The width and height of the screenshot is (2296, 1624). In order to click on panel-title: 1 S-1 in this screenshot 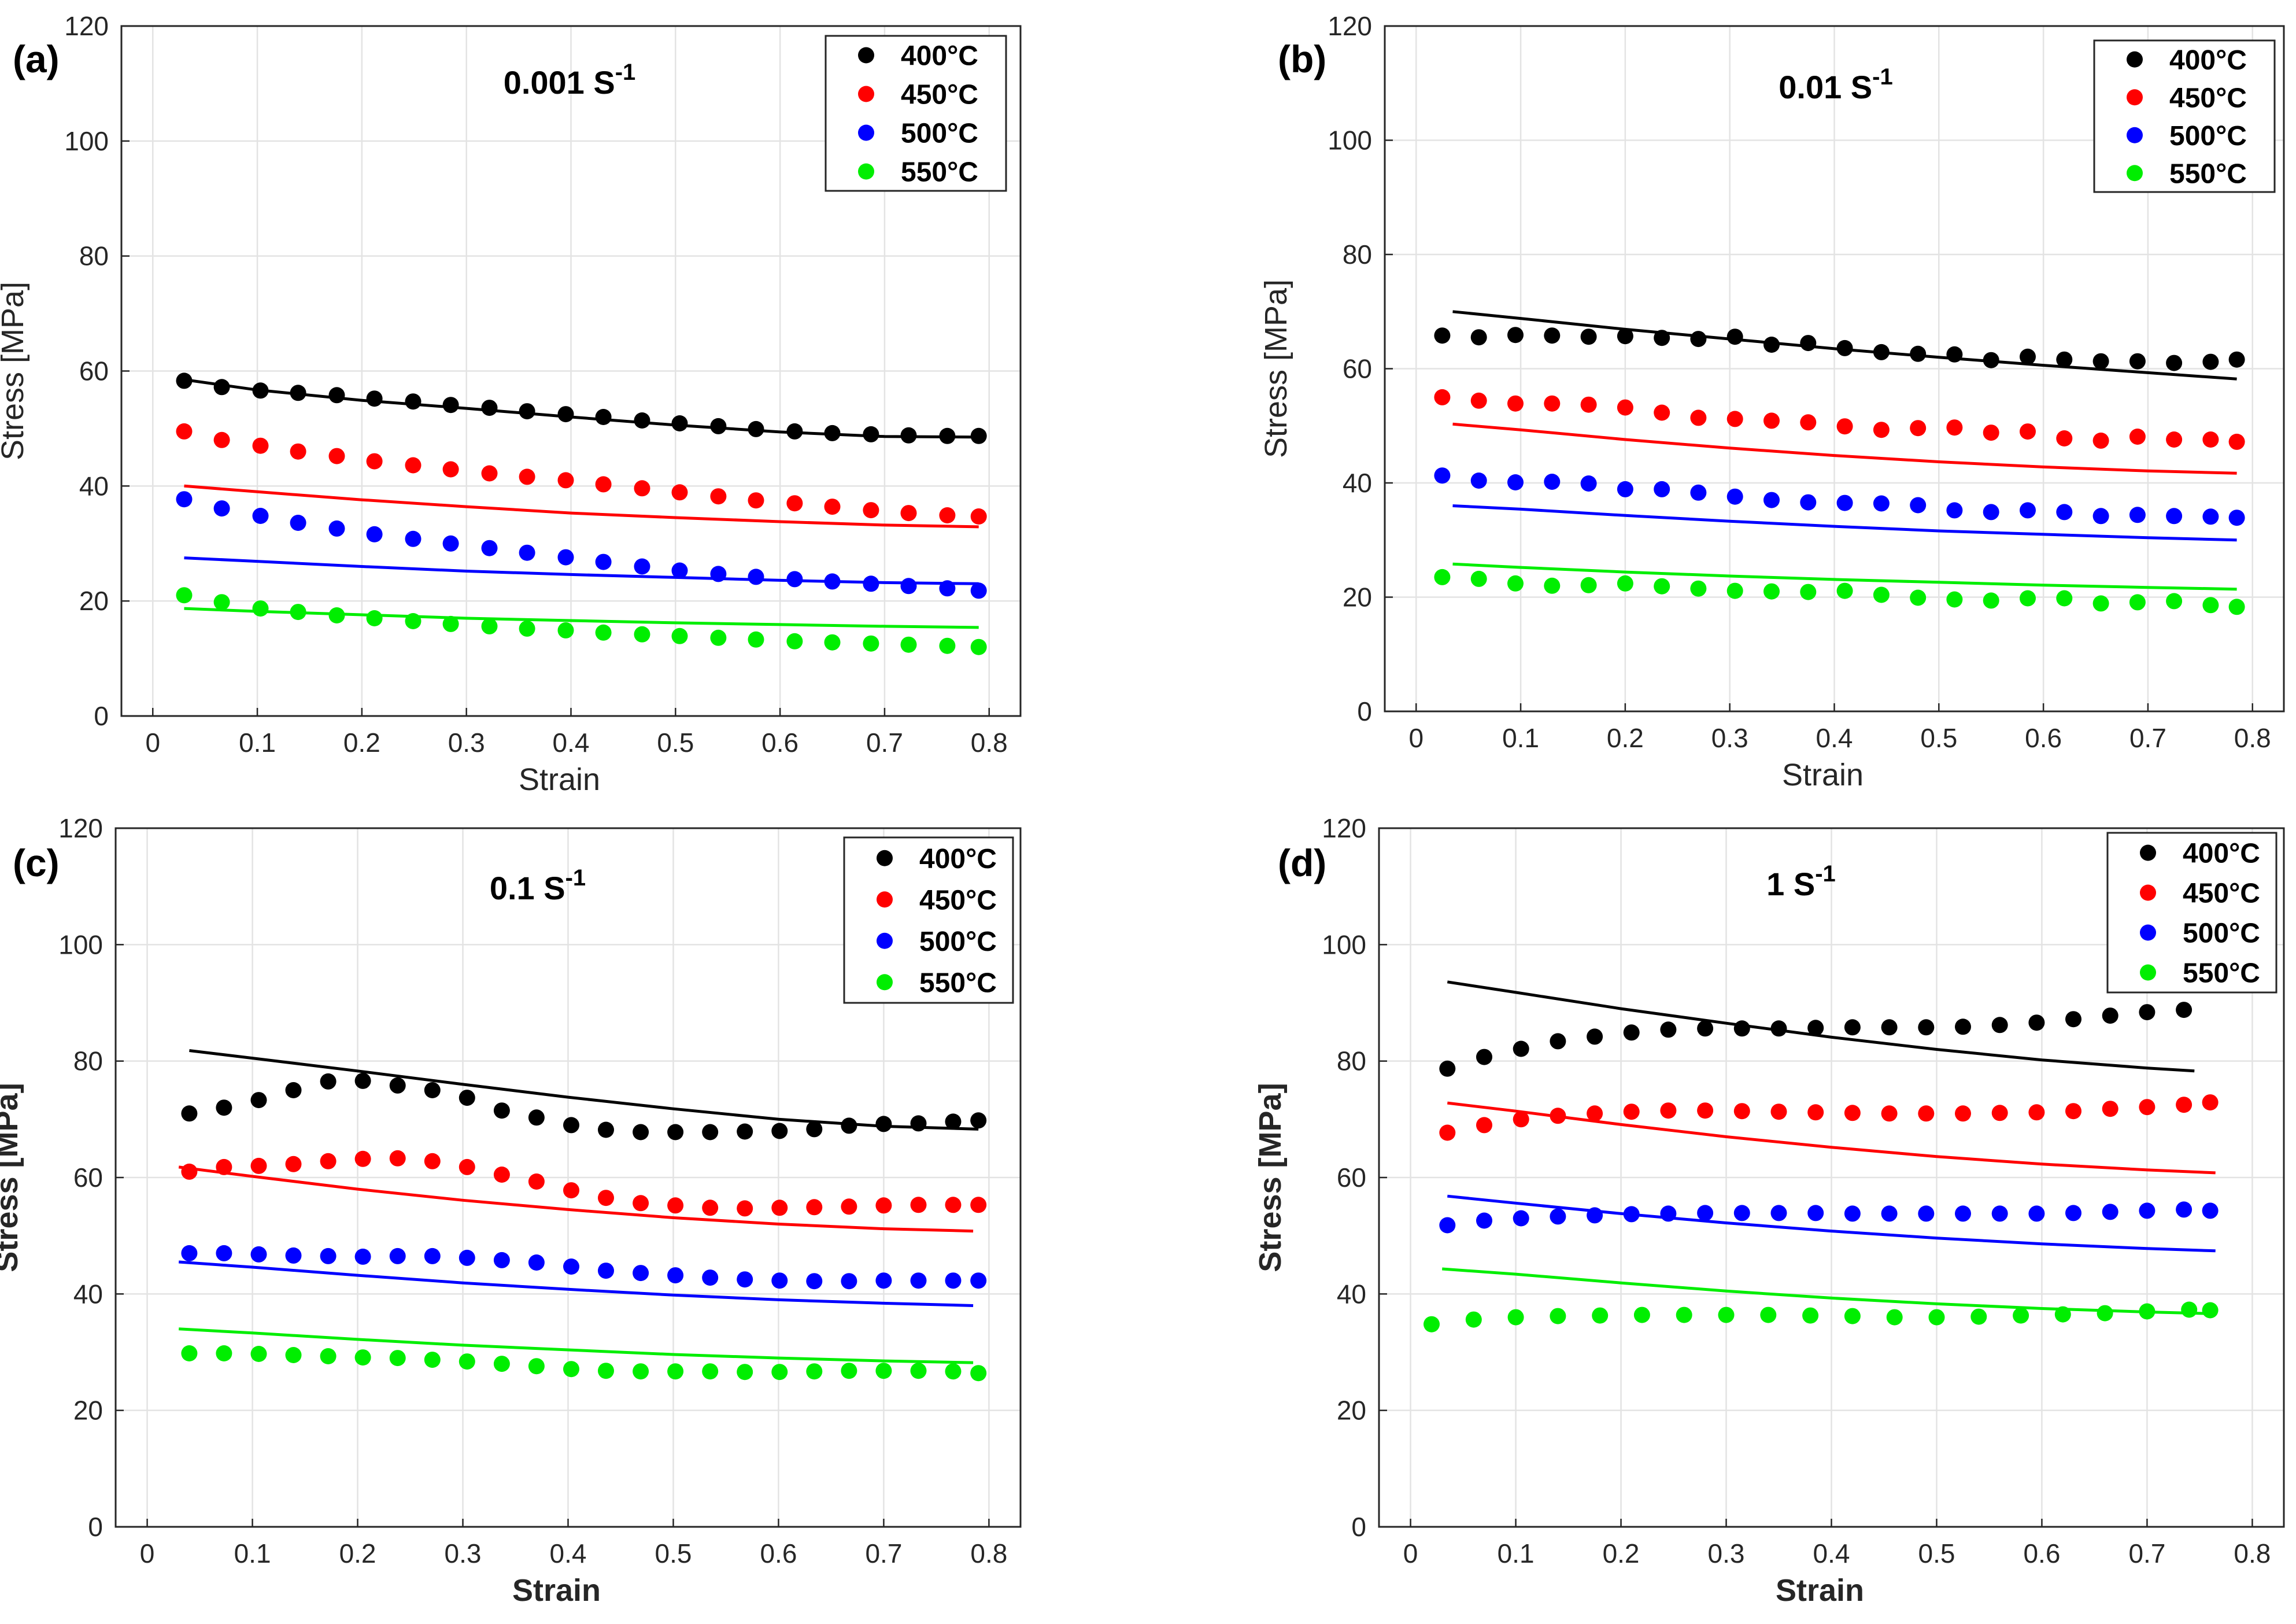, I will do `click(1801, 881)`.